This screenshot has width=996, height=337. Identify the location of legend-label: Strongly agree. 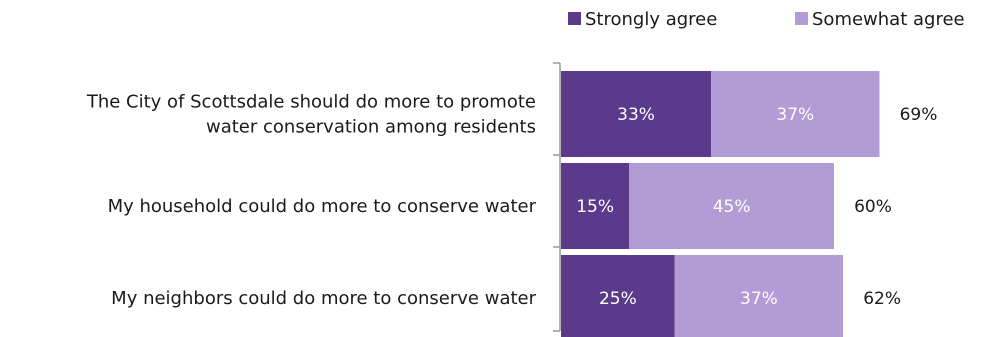
(651, 19).